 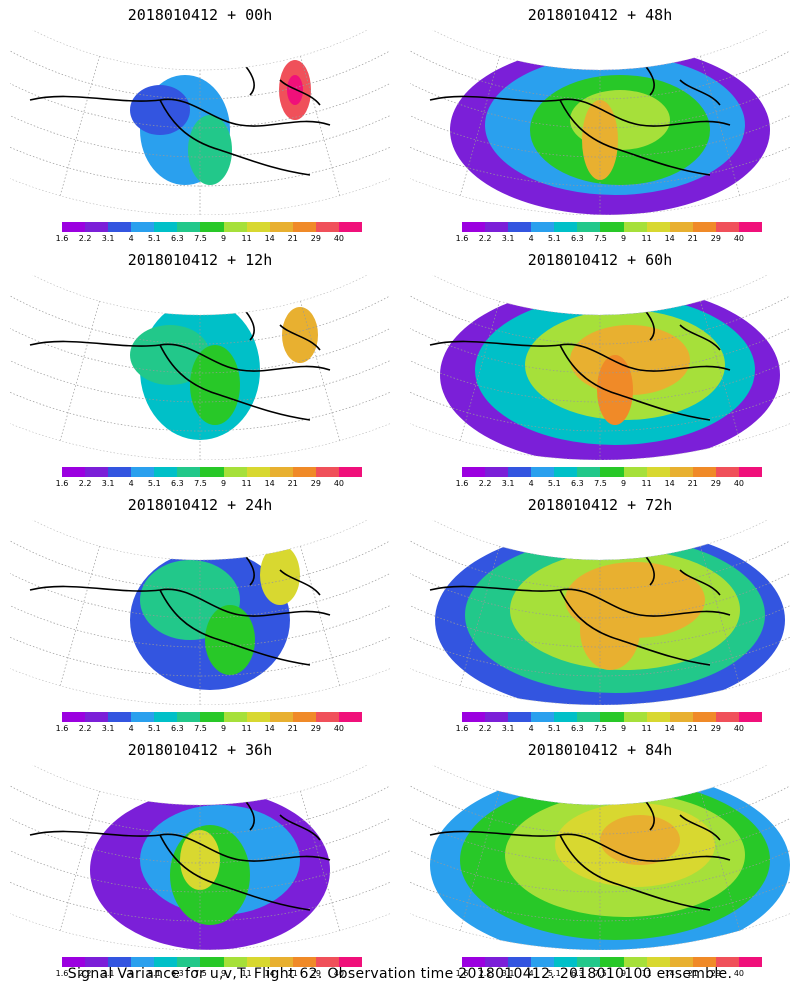 I want to click on panel-title: 2018010412 + 36h, so click(x=200, y=750).